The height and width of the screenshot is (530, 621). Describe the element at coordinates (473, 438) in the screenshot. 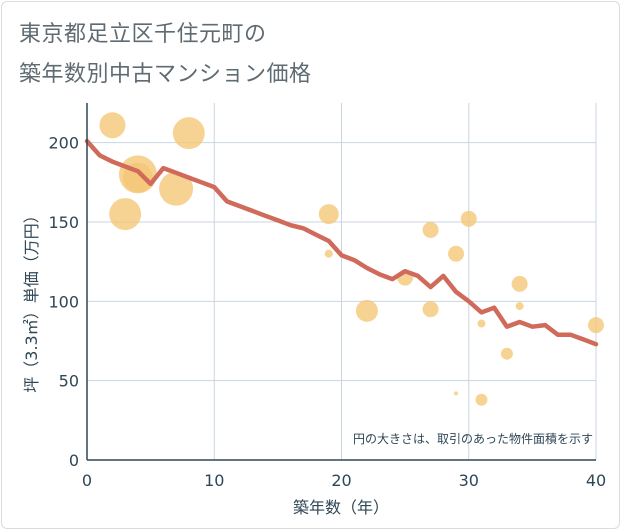

I see `size-note: 円の大きさは、取引のあった物件面積を示す` at that location.